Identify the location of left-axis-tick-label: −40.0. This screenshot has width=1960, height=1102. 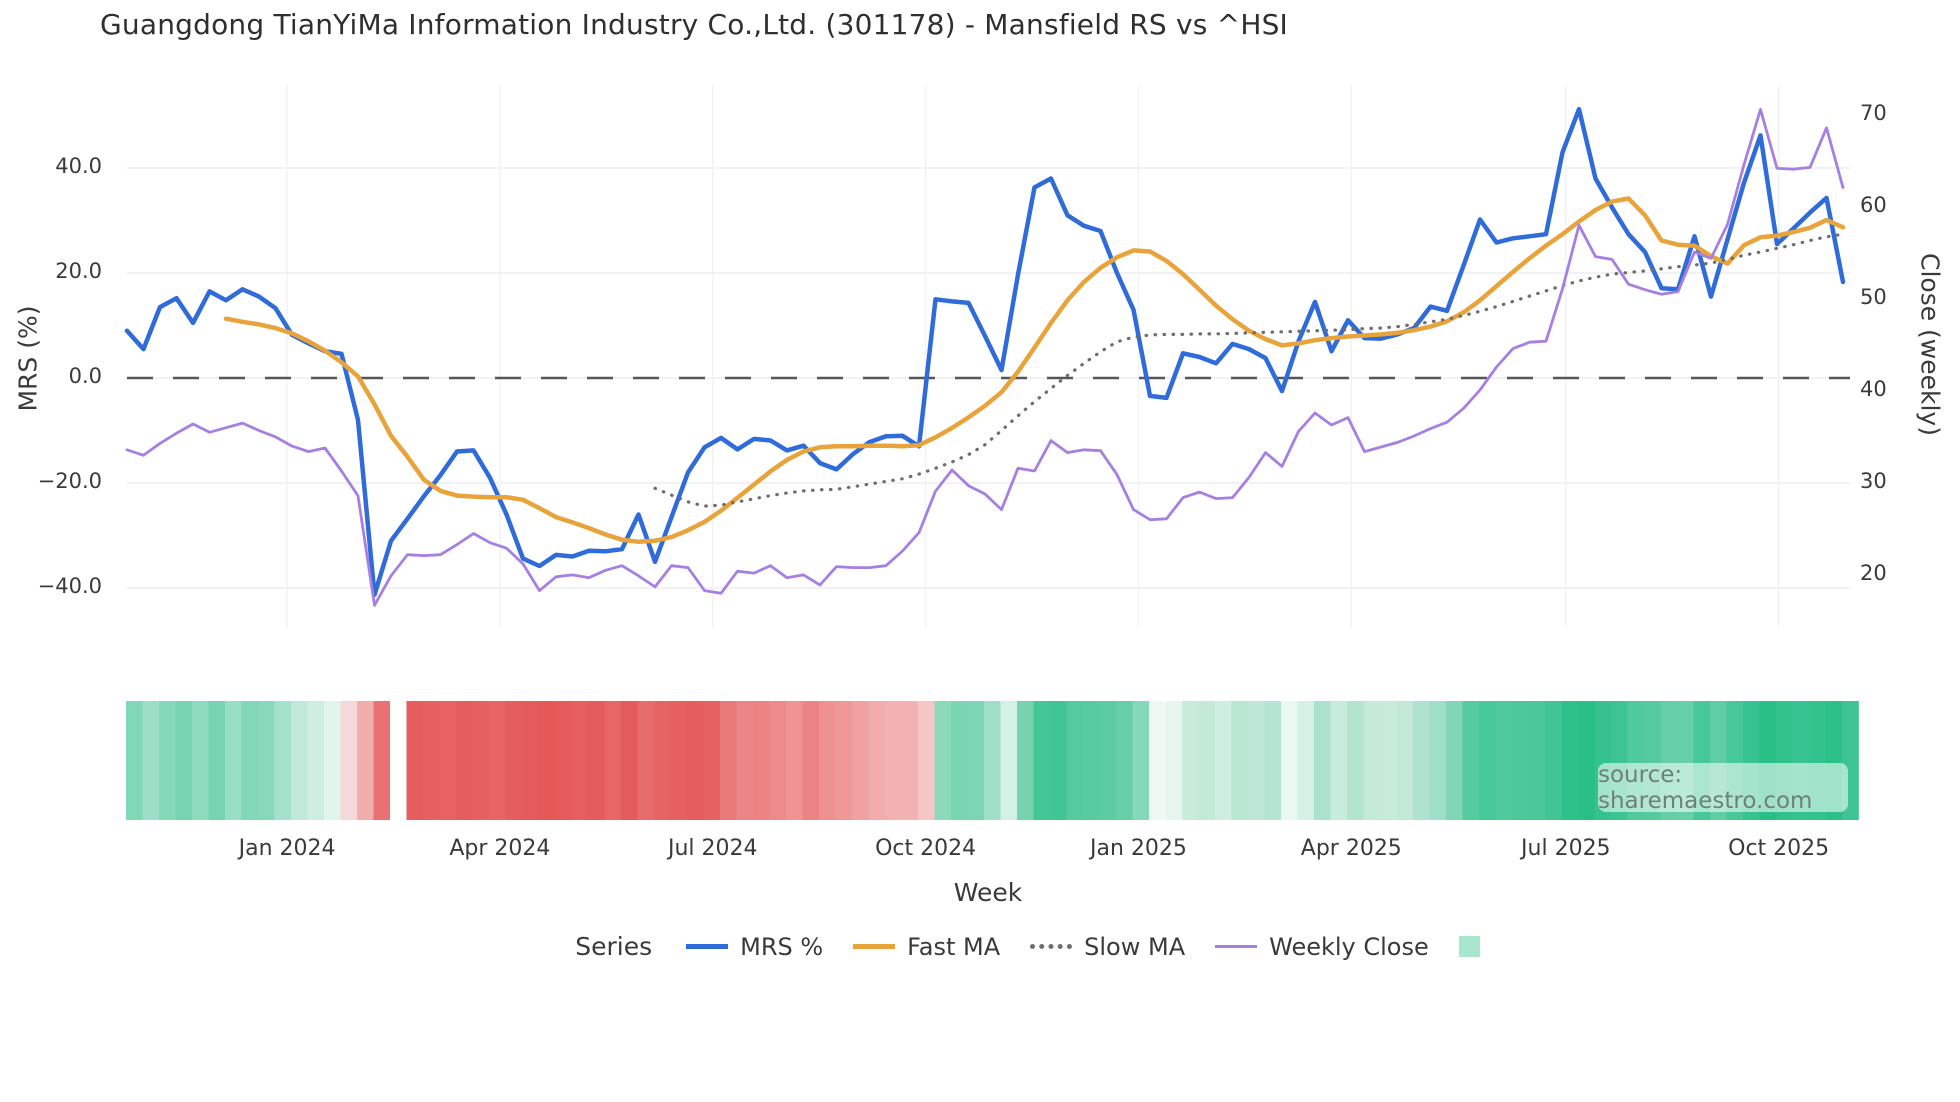
(69, 586).